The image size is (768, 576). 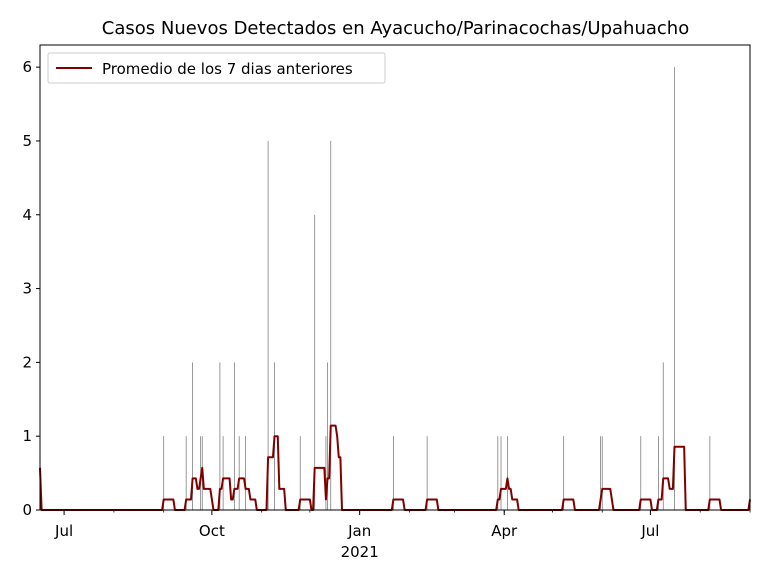 I want to click on x-tick-label: Jan, so click(x=359, y=531).